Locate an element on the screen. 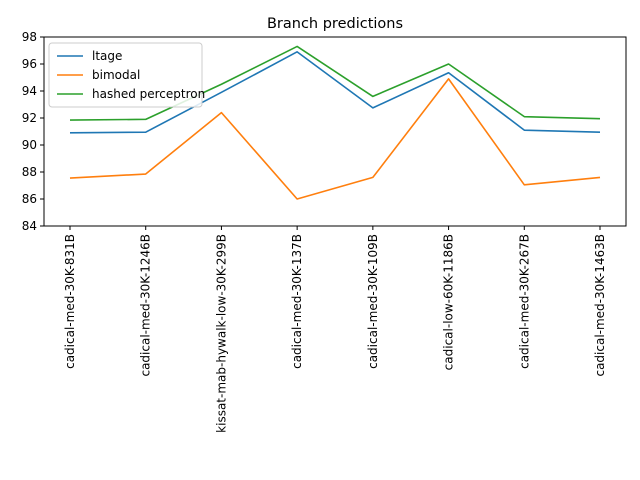  x-tick-label: cadical-med-30K-1246B is located at coordinates (146, 305).